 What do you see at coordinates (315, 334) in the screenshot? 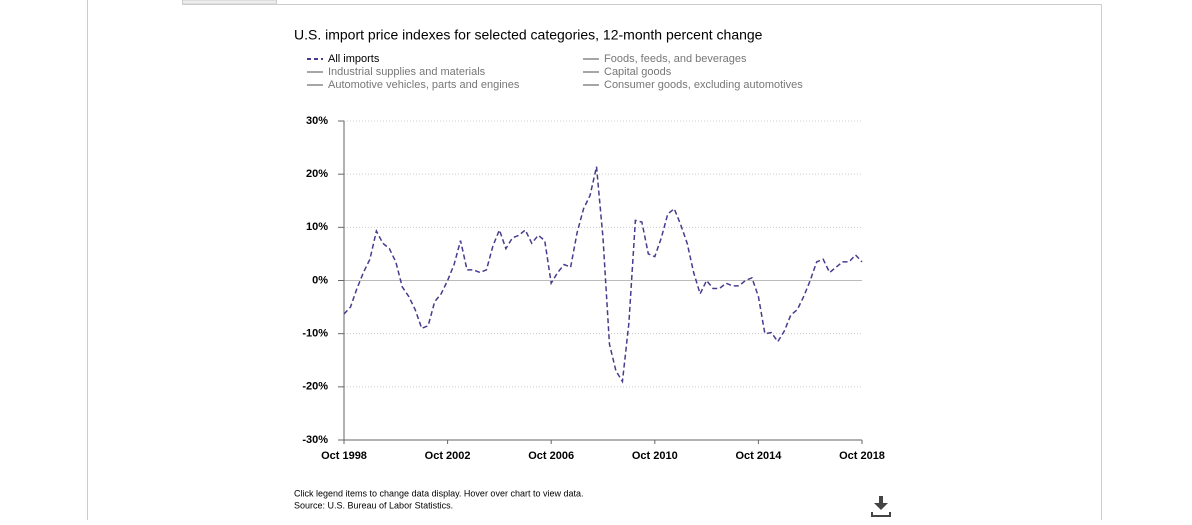
I see `y-tick-label: -10%` at bounding box center [315, 334].